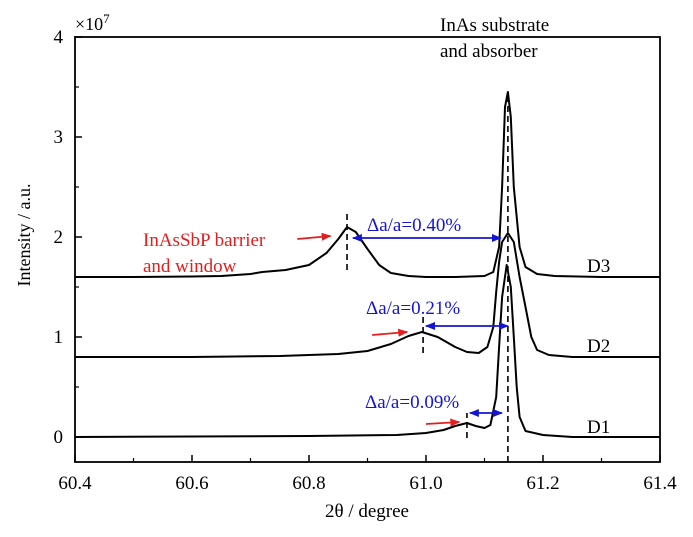  I want to click on series-label-d3: D3, so click(598, 266).